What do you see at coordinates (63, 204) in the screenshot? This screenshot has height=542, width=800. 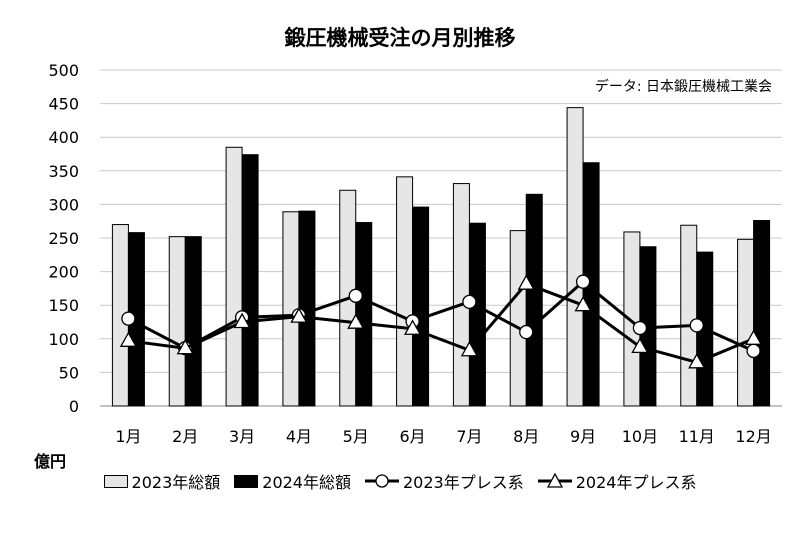 I see `y-tick-label: 300` at bounding box center [63, 204].